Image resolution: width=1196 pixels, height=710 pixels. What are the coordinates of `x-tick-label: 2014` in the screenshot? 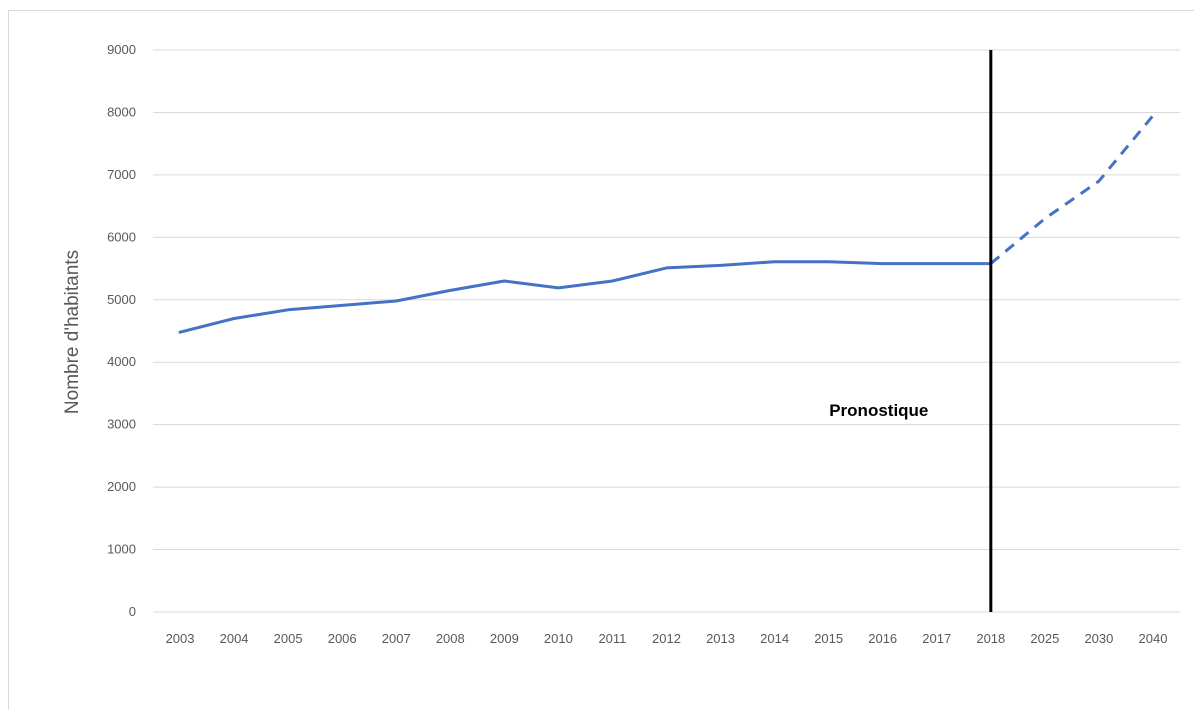 It's located at (774, 638).